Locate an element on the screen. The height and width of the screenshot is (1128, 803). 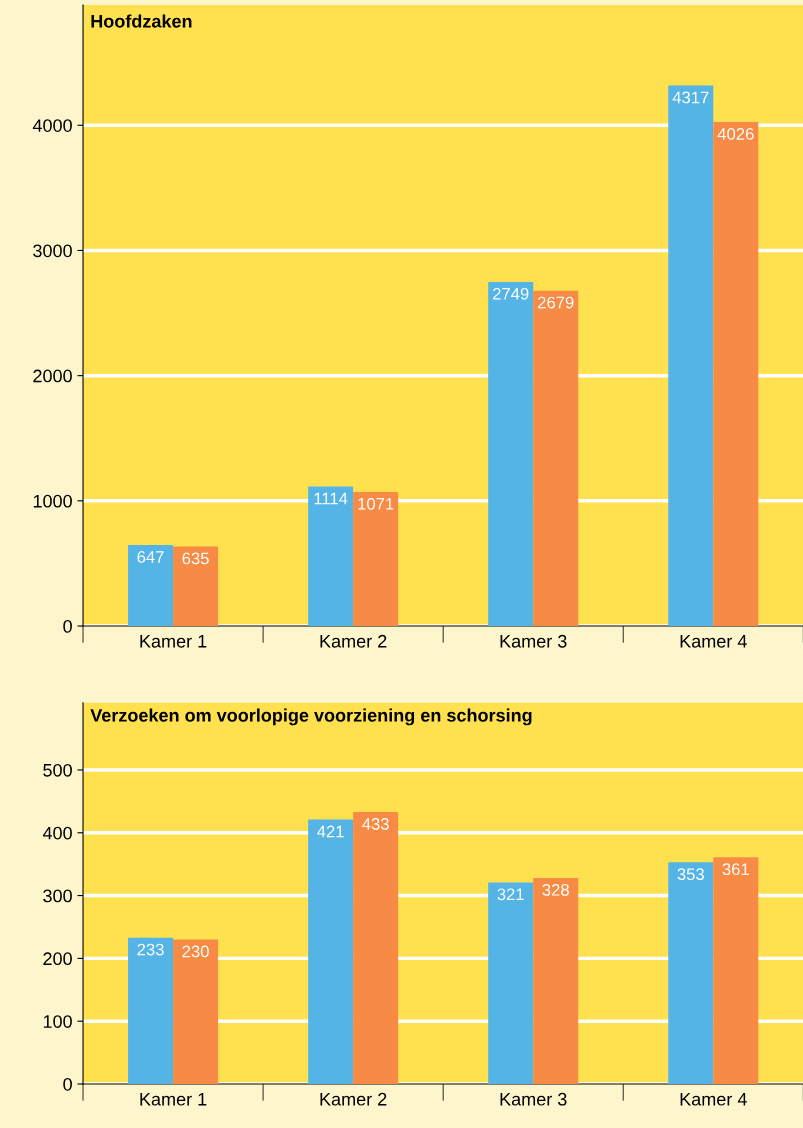
y-tick-label: 3000 is located at coordinates (52, 251).